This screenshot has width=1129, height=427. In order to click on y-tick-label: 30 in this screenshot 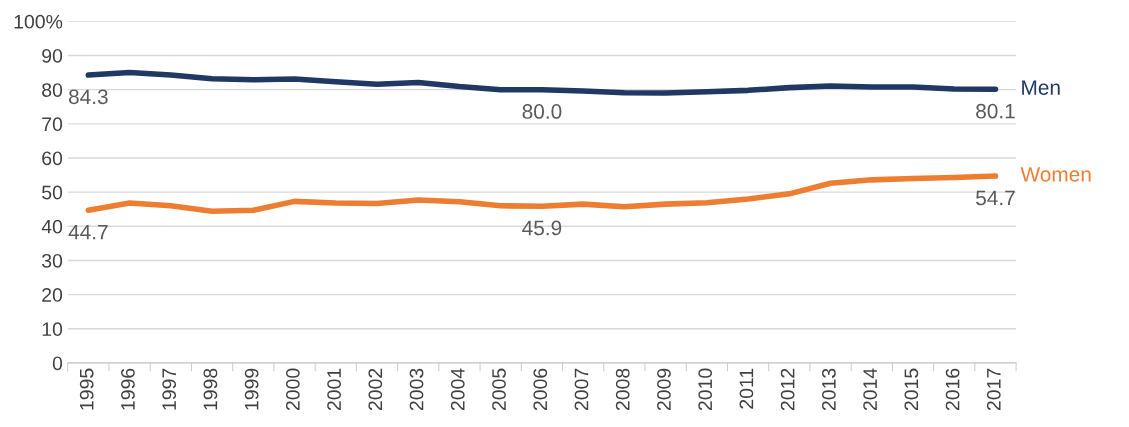, I will do `click(52, 260)`.